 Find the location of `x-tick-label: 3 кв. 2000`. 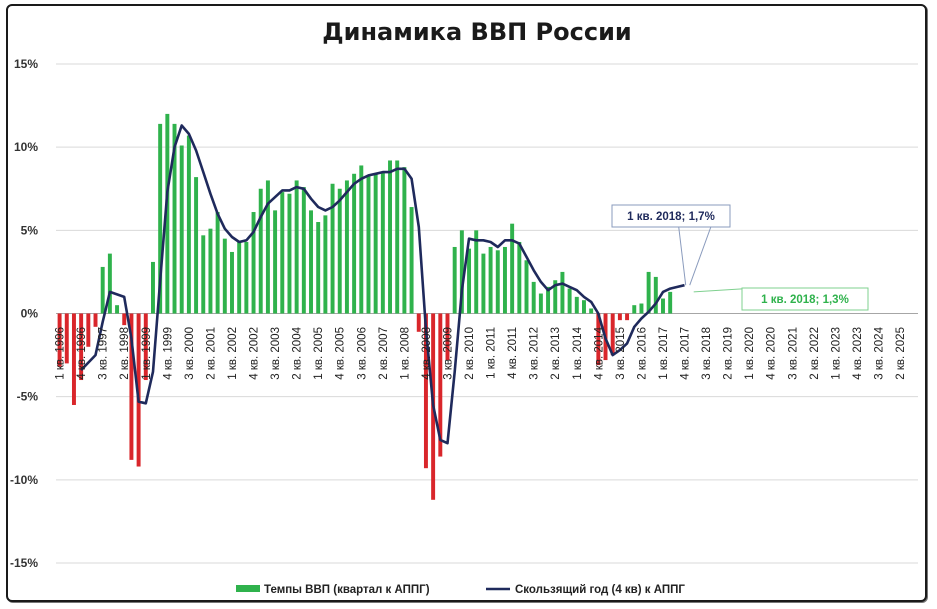

x-tick-label: 3 кв. 2000 is located at coordinates (190, 353).